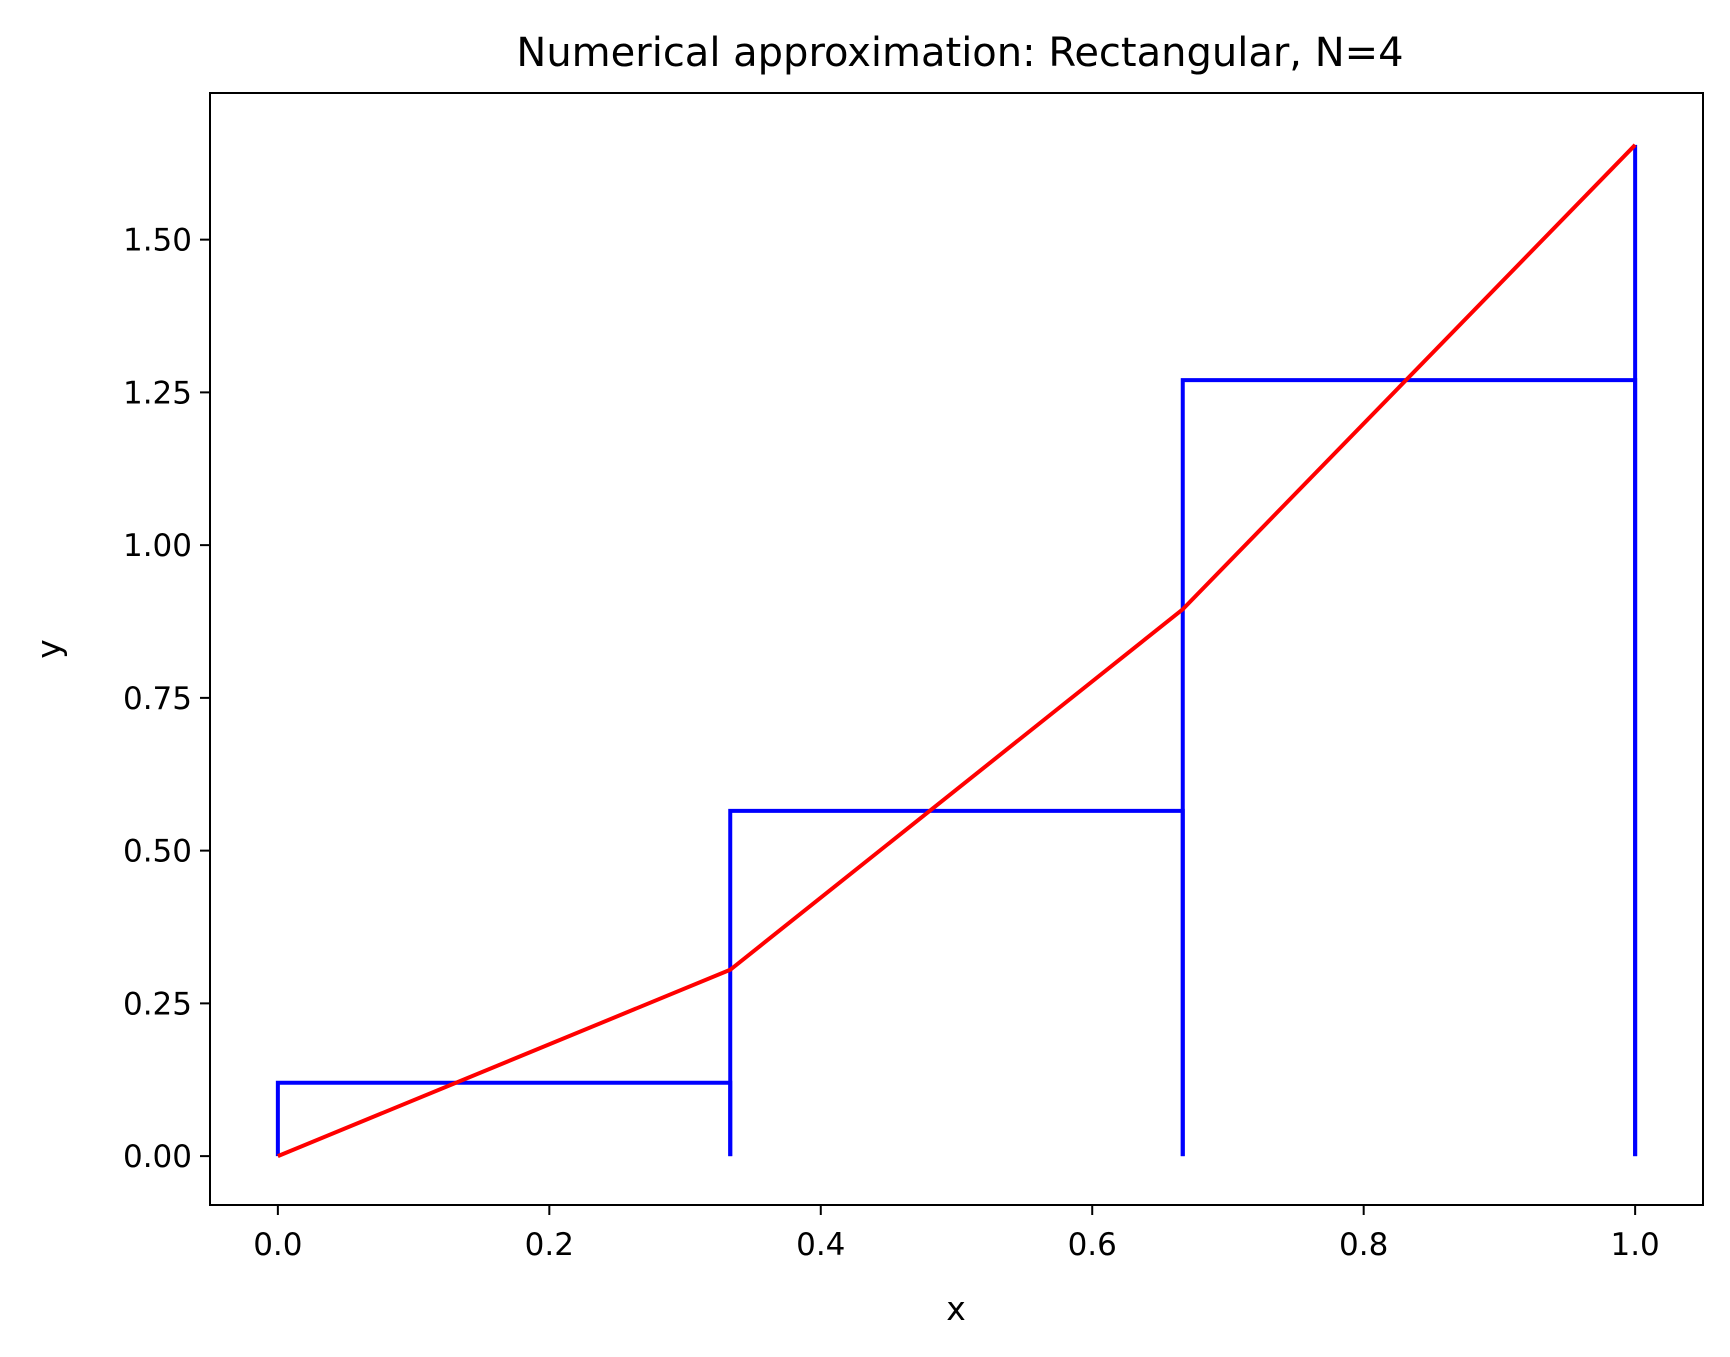 The width and height of the screenshot is (1730, 1357). I want to click on y-tick-label: 1.00, so click(157, 546).